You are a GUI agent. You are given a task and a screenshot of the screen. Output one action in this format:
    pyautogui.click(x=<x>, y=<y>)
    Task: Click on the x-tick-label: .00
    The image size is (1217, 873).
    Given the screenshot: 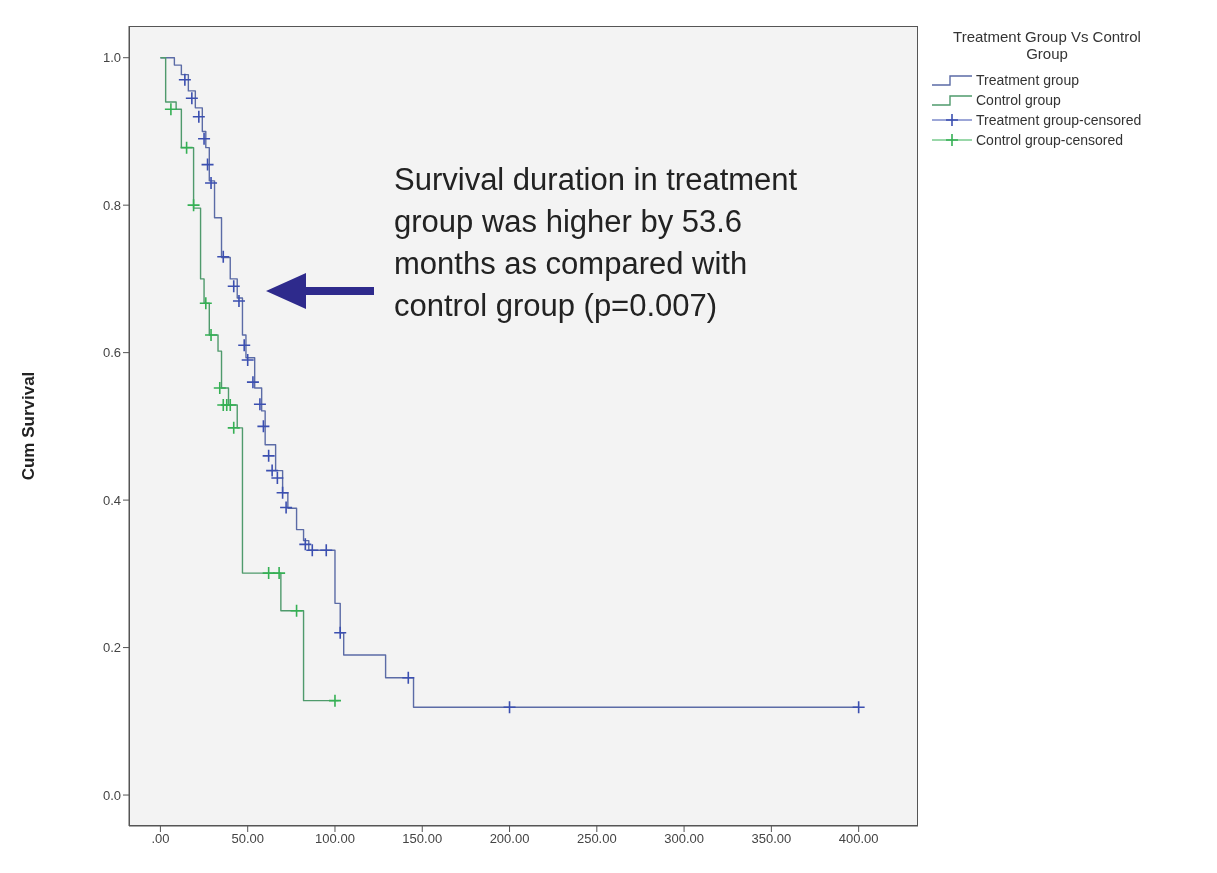 What is the action you would take?
    pyautogui.click(x=160, y=839)
    